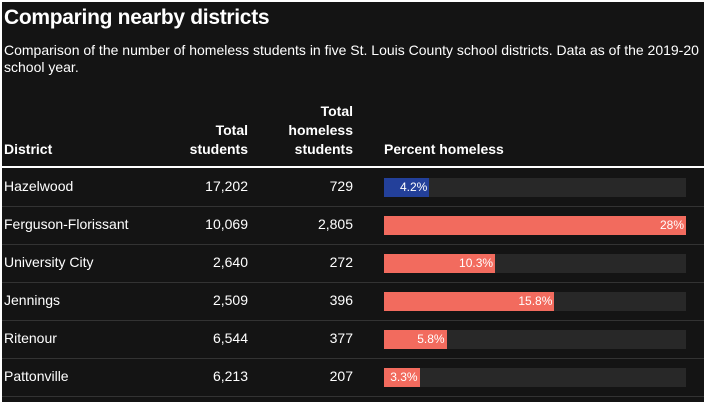  I want to click on percent-bar: 28%, so click(535, 225).